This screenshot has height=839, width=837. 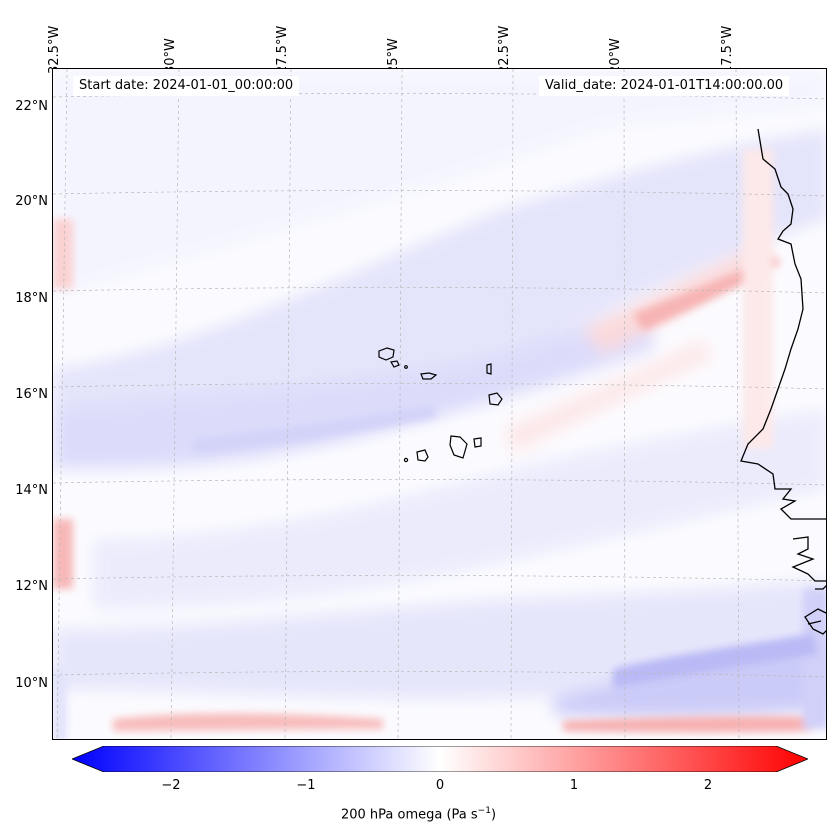 What do you see at coordinates (727, 49) in the screenshot?
I see `lon-label-17-5w: 17.5°W` at bounding box center [727, 49].